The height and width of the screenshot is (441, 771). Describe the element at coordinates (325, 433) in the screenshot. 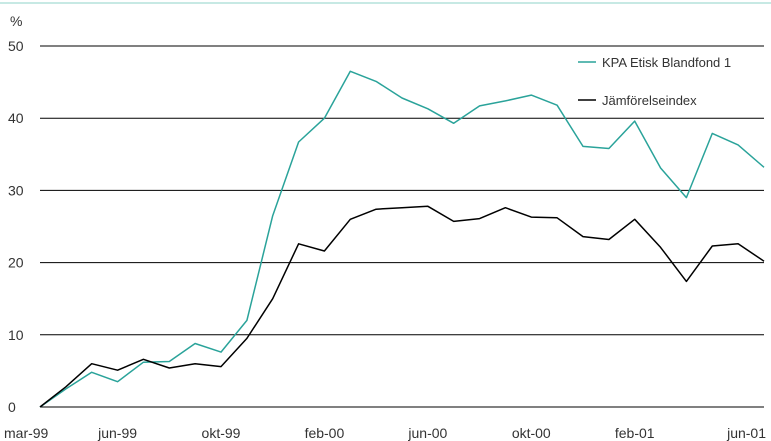

I see `x-tick-label: feb-00` at that location.